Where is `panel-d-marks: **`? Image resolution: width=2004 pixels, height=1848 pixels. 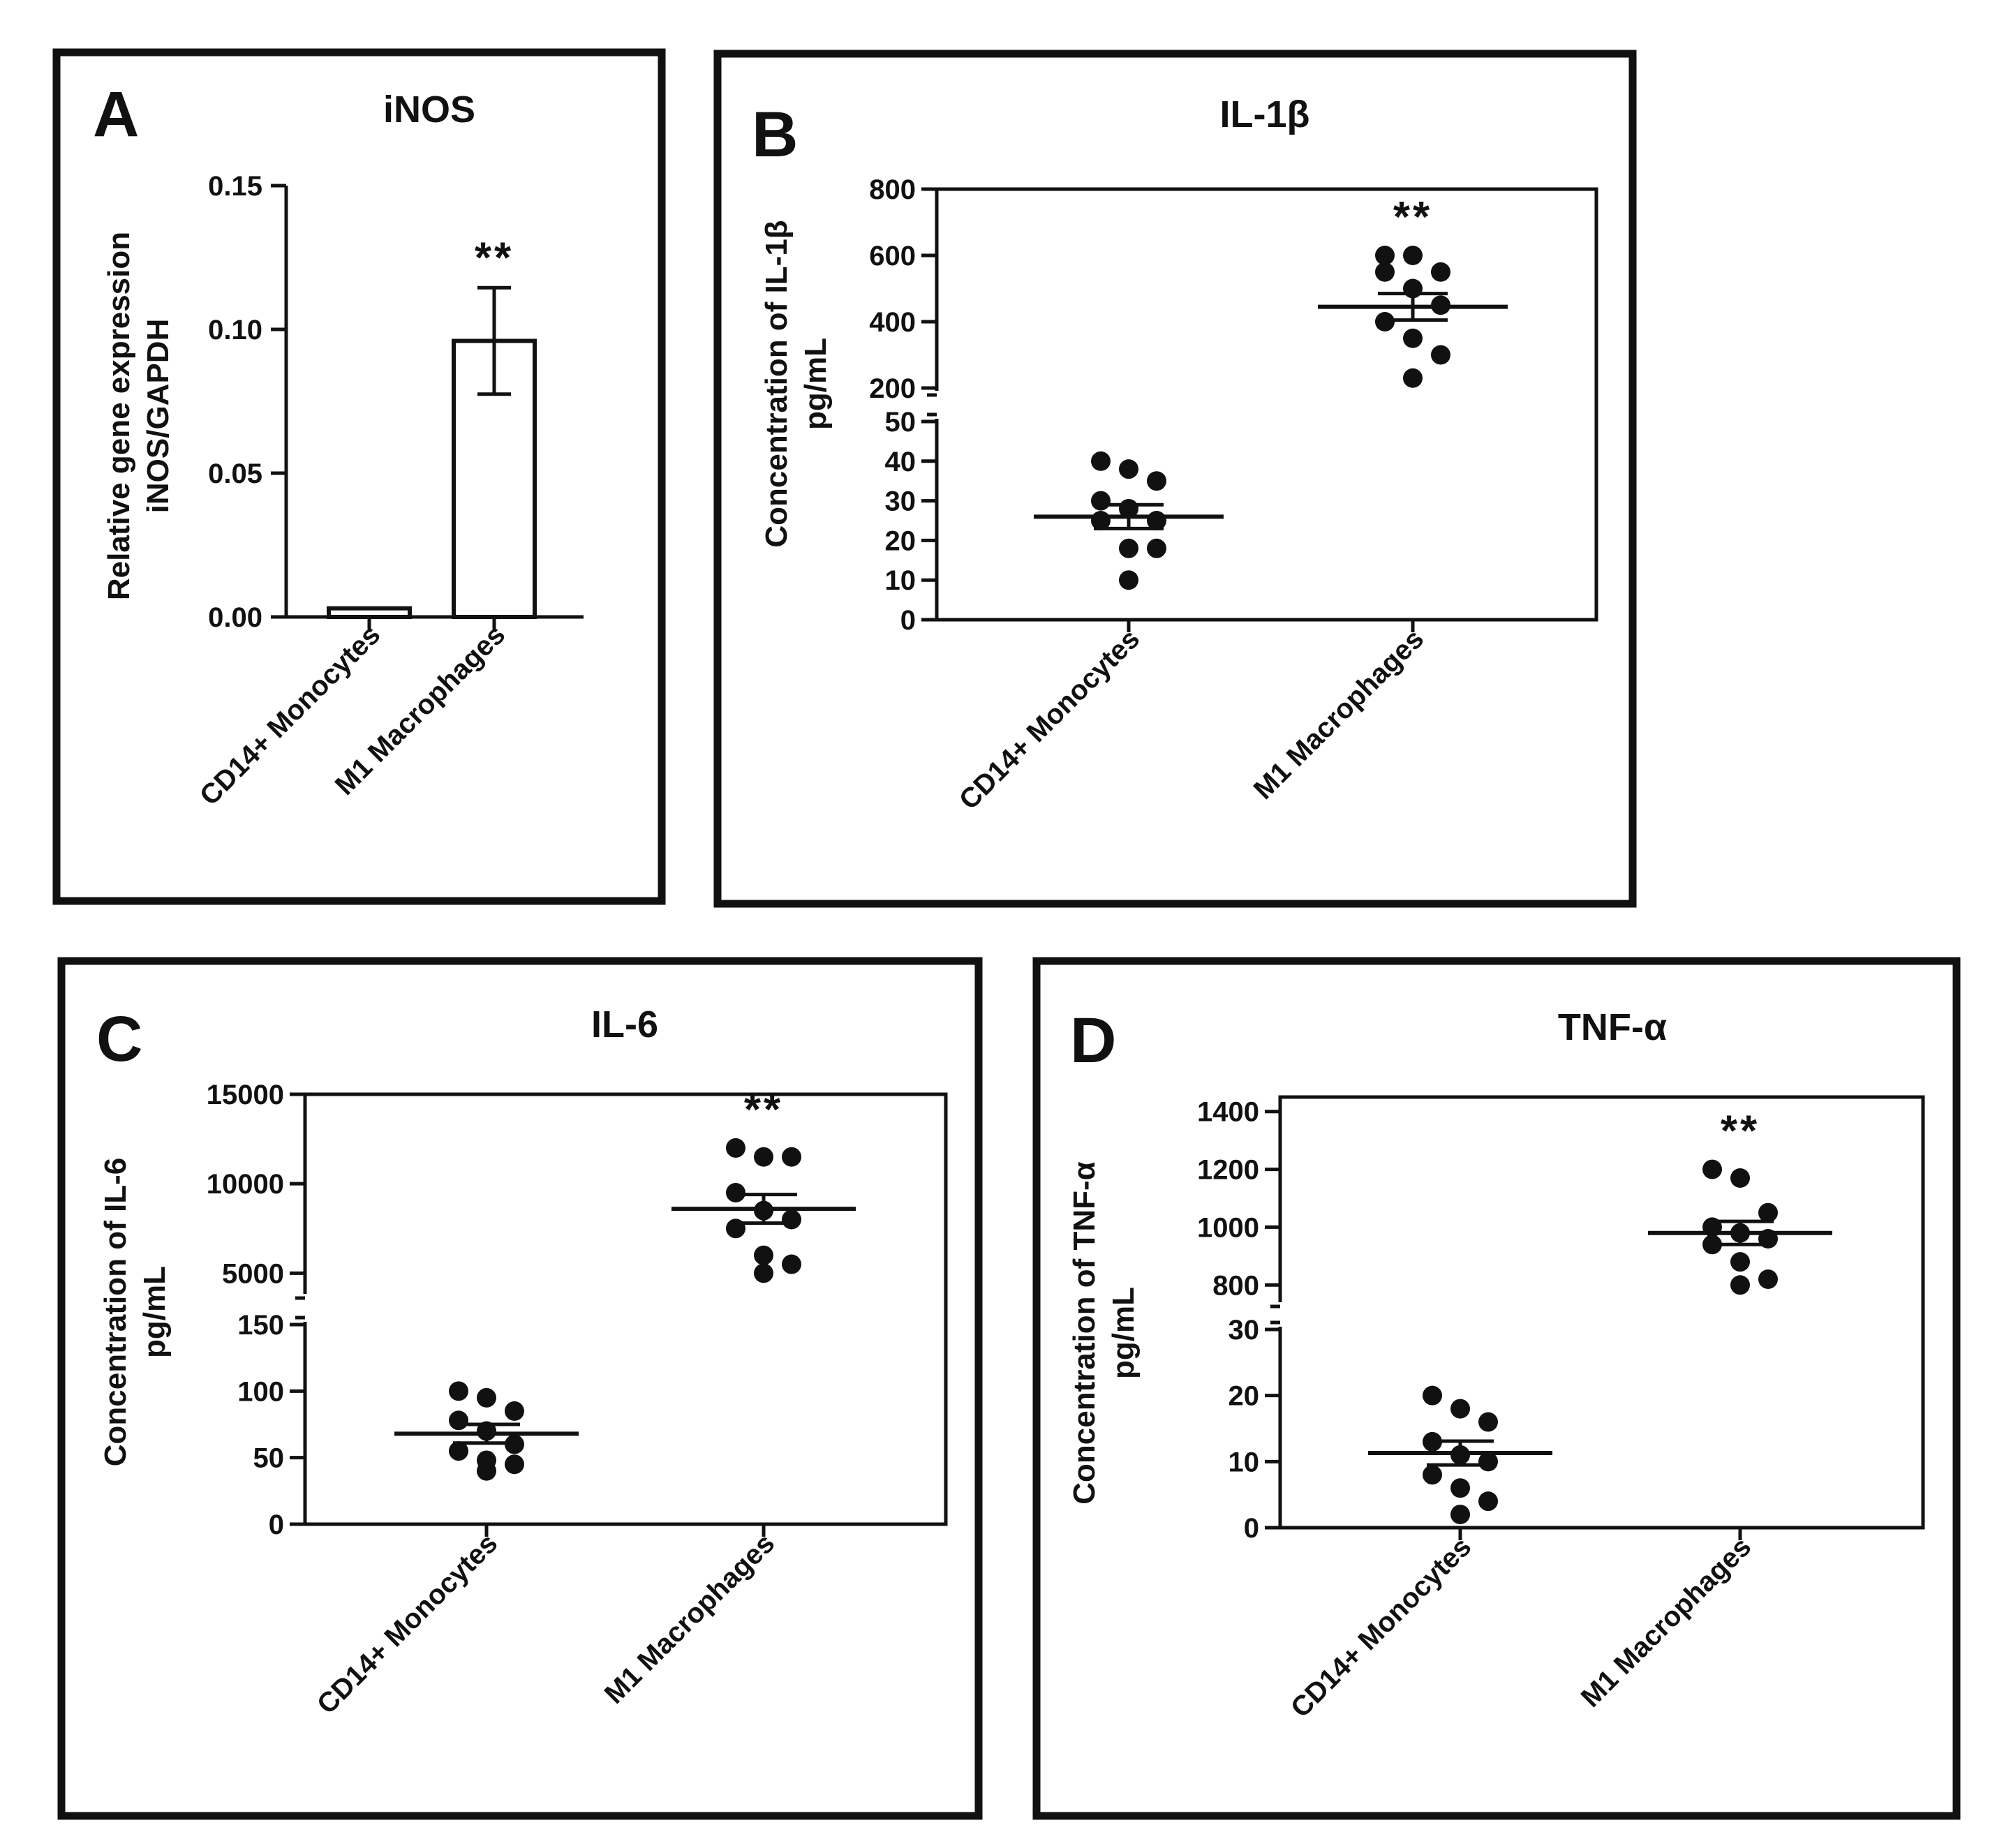 panel-d-marks: ** is located at coordinates (1600, 1316).